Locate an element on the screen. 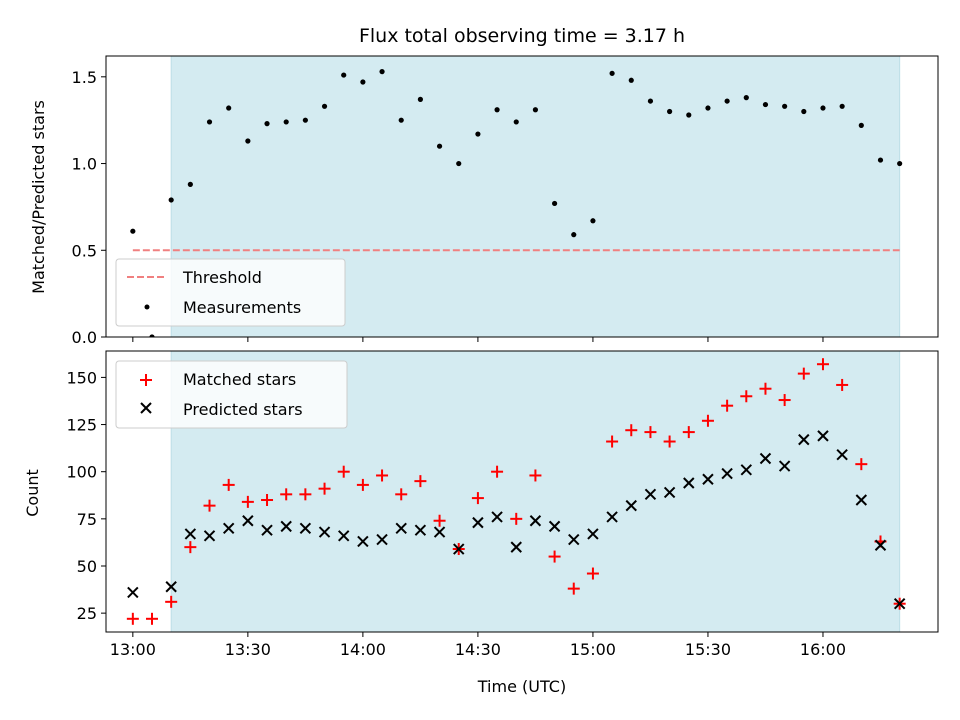 The width and height of the screenshot is (960, 720). bottom-legend: Matched stars Predicted stars is located at coordinates (231, 394).